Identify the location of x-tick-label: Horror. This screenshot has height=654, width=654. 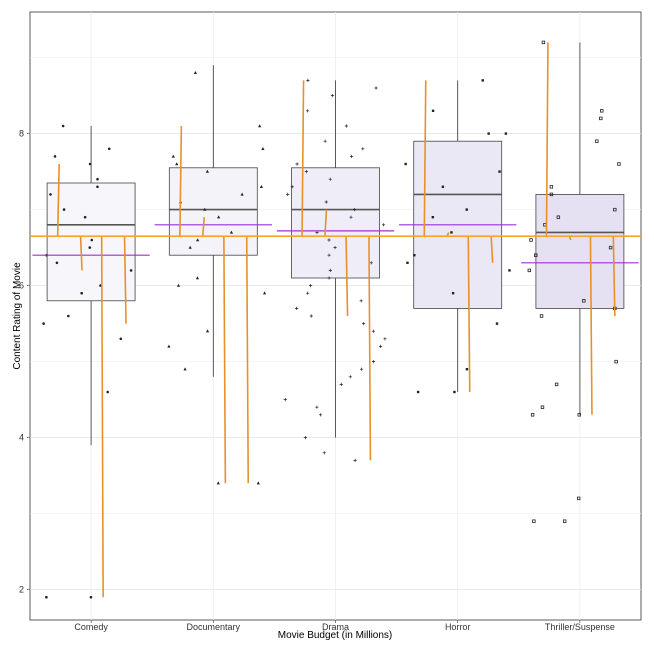
(458, 627).